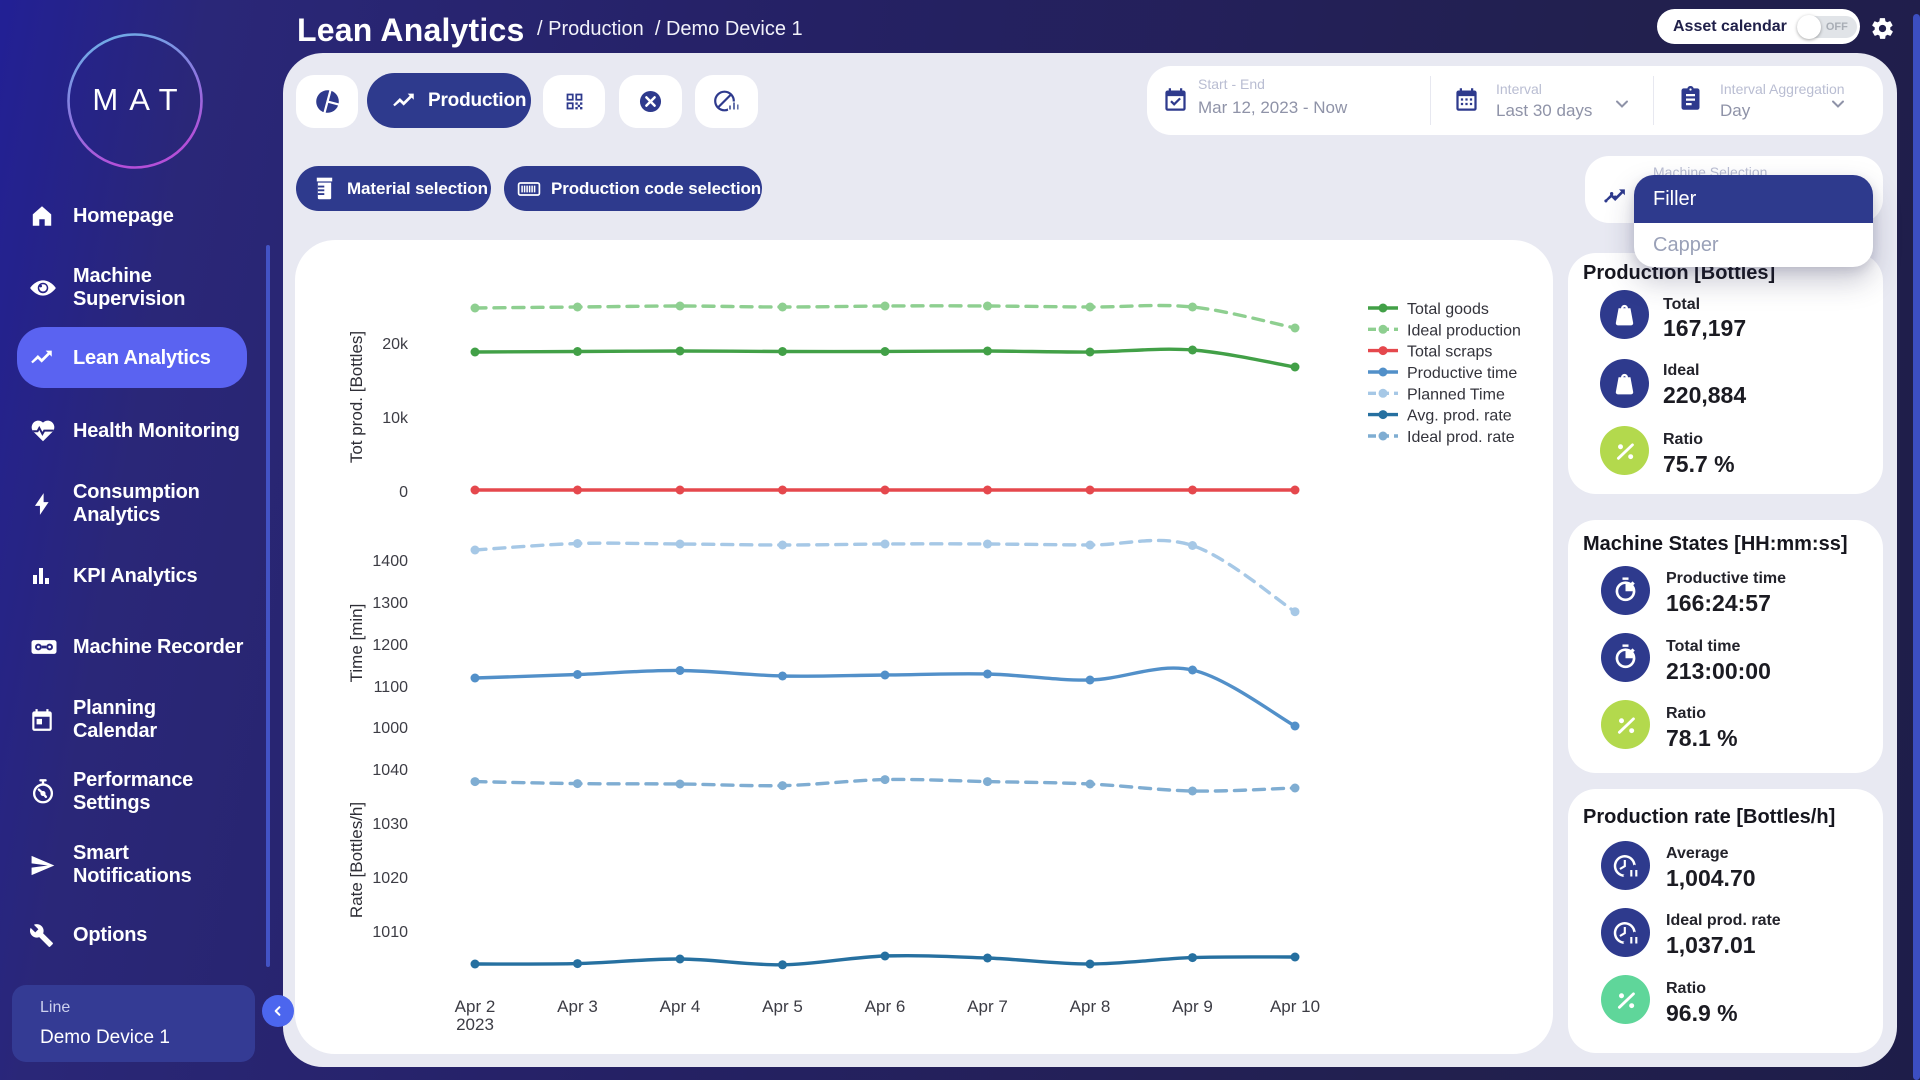  Describe the element at coordinates (356, 397) in the screenshot. I see `svg-text: Tot prod. [Bottles]` at that location.